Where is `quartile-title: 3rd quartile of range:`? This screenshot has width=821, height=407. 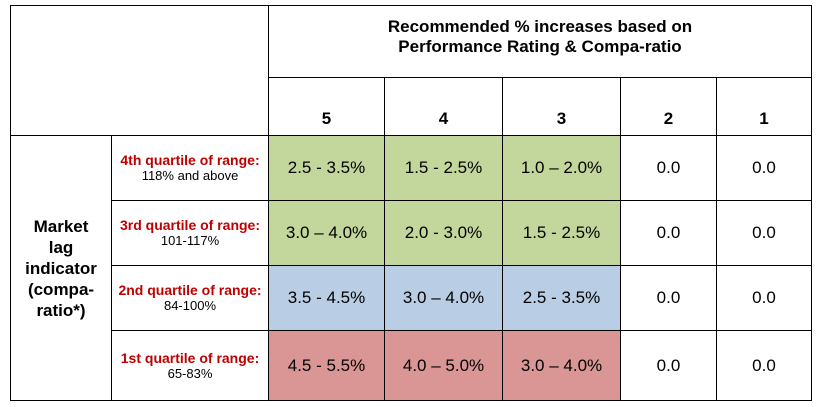 quartile-title: 3rd quartile of range: is located at coordinates (190, 225).